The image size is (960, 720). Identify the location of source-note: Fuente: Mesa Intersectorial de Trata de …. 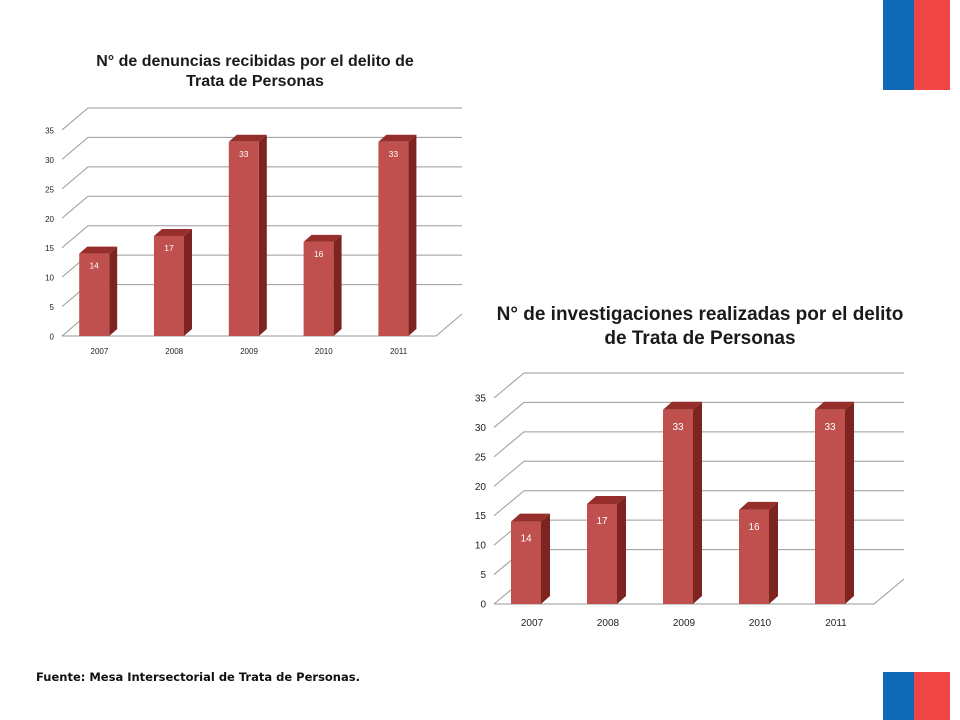
(198, 677).